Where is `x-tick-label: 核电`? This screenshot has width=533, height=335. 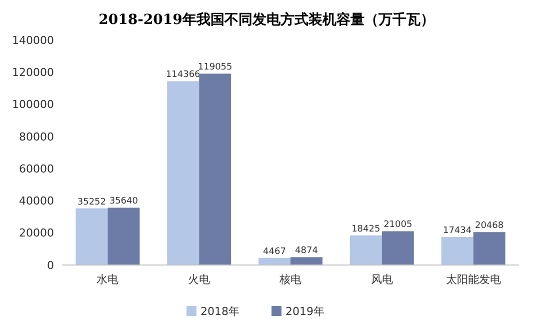
x-tick-label: 核电 is located at coordinates (290, 279).